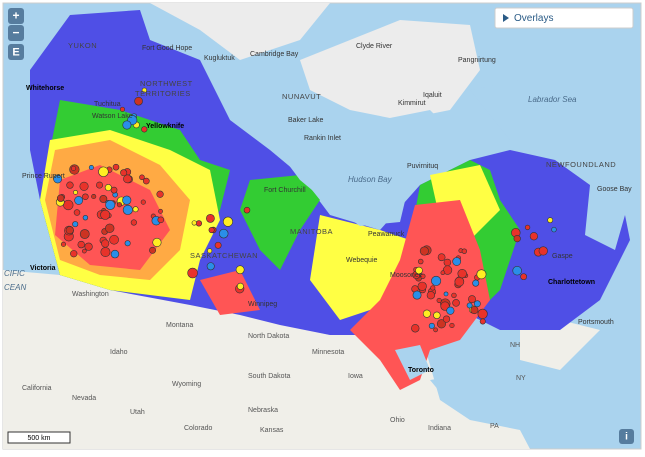  I want to click on map-label: Fort Churchill, so click(285, 190).